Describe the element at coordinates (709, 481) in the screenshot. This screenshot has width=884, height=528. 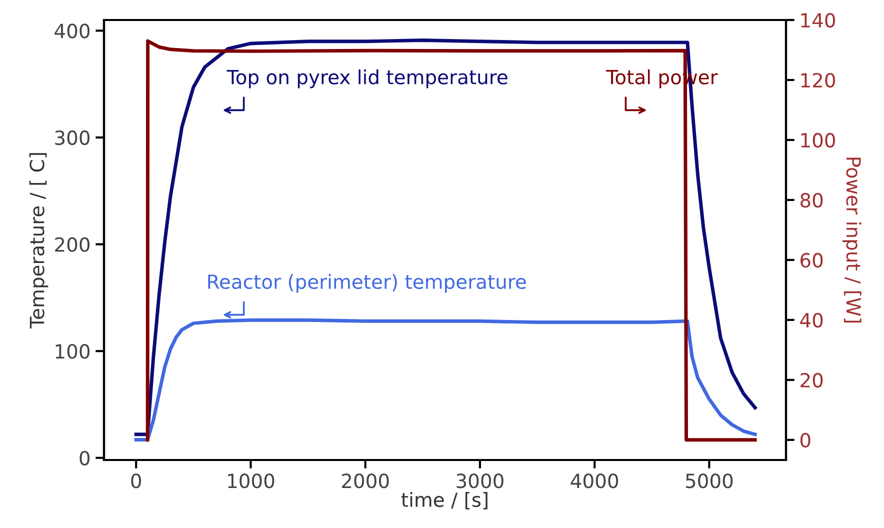
I see `x-tick-label: 5000` at that location.